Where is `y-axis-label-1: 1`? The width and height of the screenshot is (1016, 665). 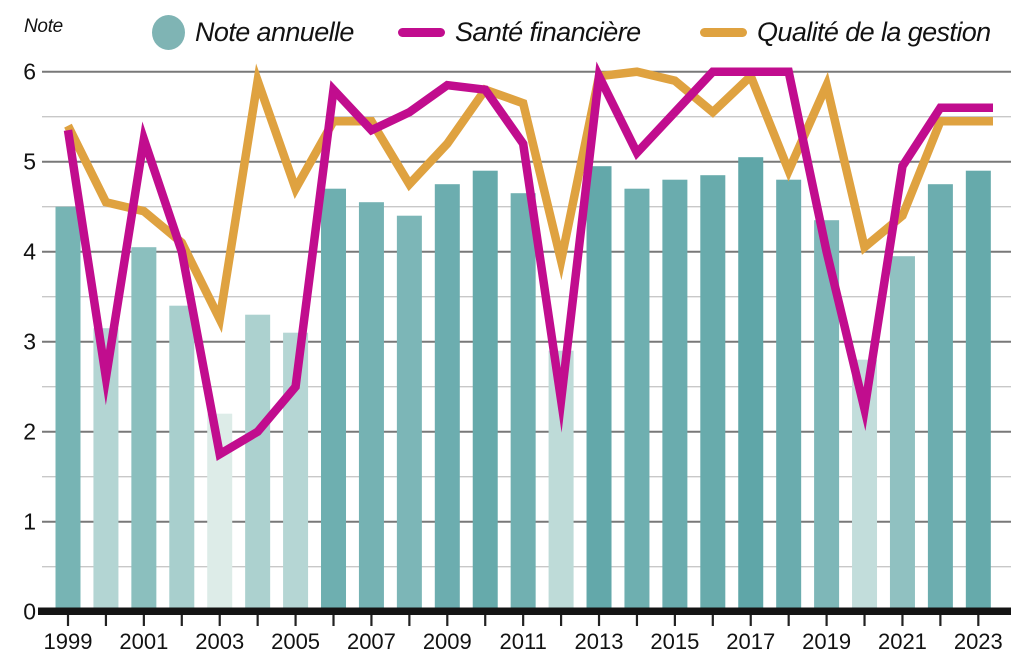
y-axis-label-1: 1 is located at coordinates (29, 522).